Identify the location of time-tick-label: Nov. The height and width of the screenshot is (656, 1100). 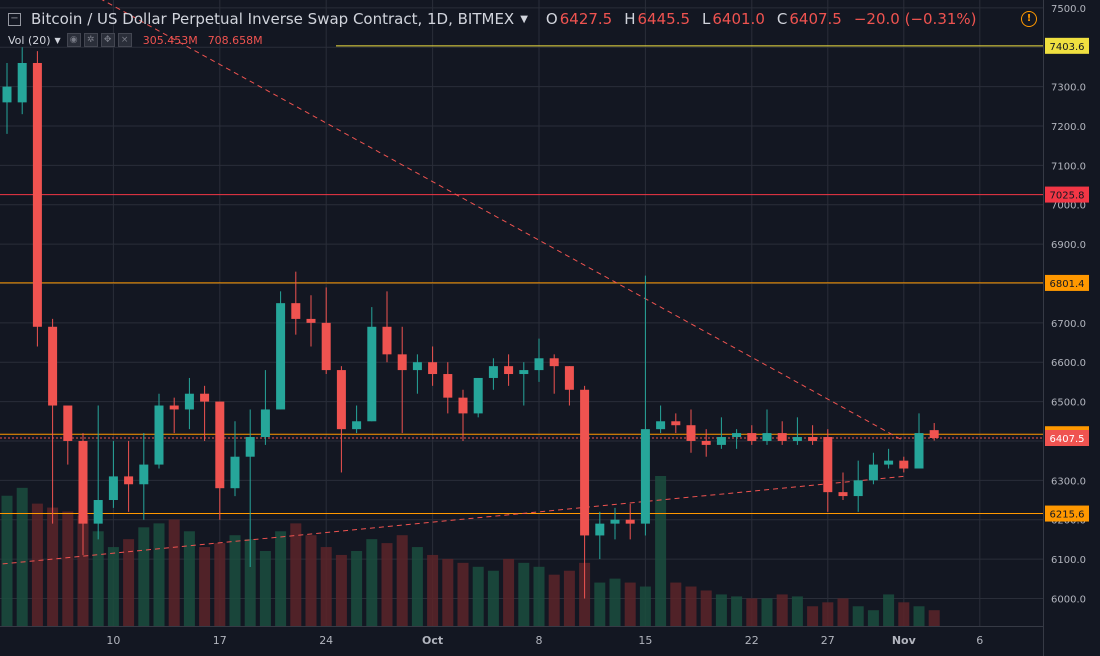
(904, 640).